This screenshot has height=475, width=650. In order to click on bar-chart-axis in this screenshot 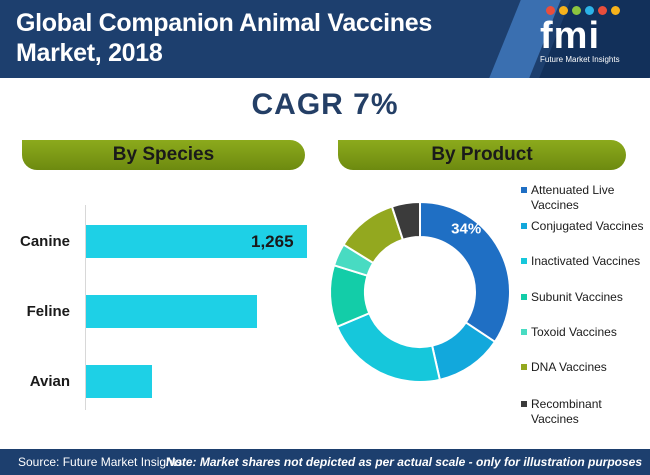, I will do `click(85, 307)`.